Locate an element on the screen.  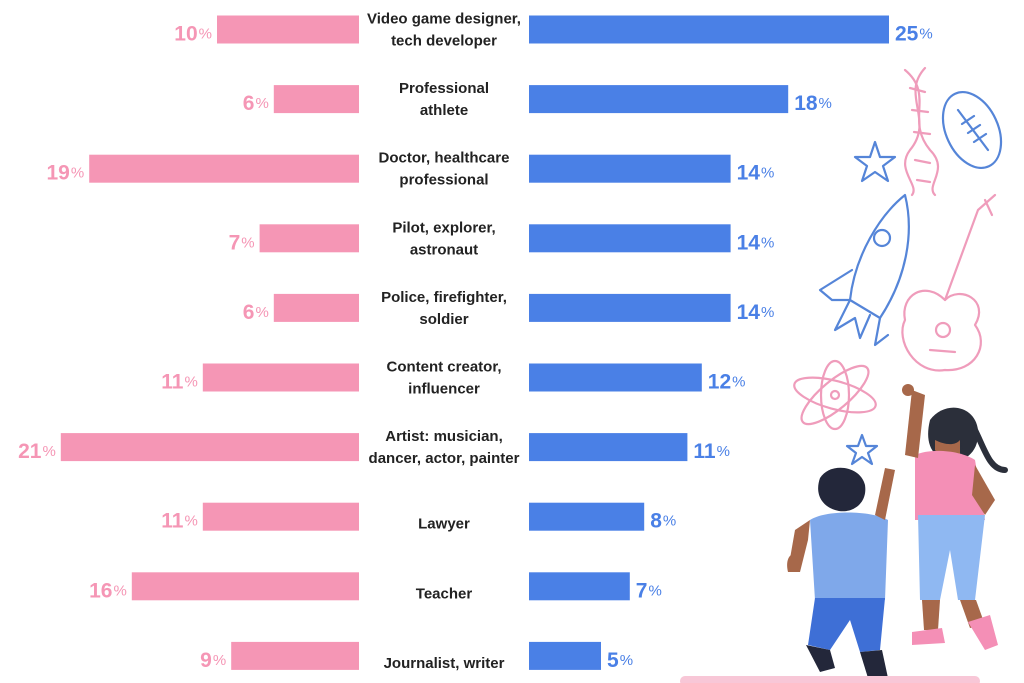
category-label: athlete is located at coordinates (444, 110).